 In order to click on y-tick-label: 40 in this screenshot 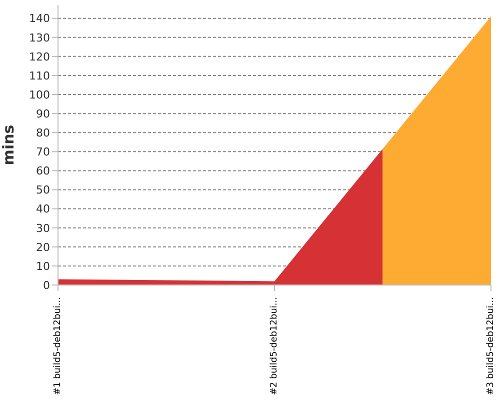, I will do `click(43, 209)`.